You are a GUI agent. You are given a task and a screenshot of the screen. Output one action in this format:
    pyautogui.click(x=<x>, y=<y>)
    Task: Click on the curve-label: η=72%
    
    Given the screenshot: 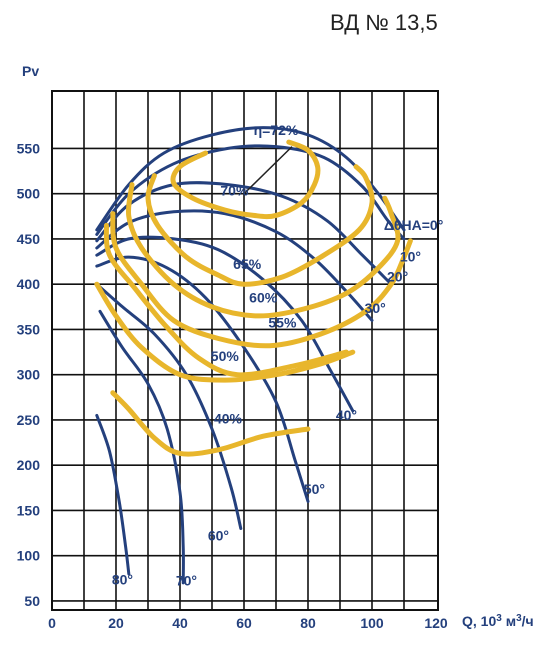 What is the action you would take?
    pyautogui.click(x=276, y=130)
    